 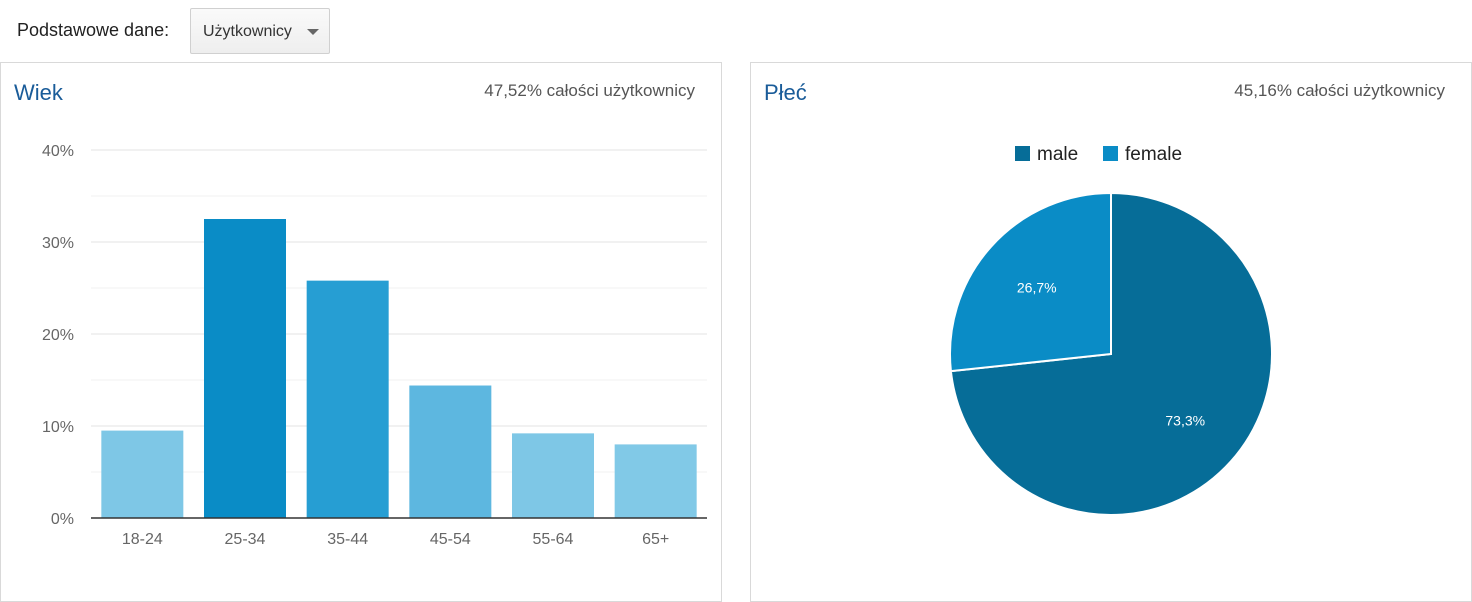 I want to click on legend-swatch-female, so click(x=1110, y=153).